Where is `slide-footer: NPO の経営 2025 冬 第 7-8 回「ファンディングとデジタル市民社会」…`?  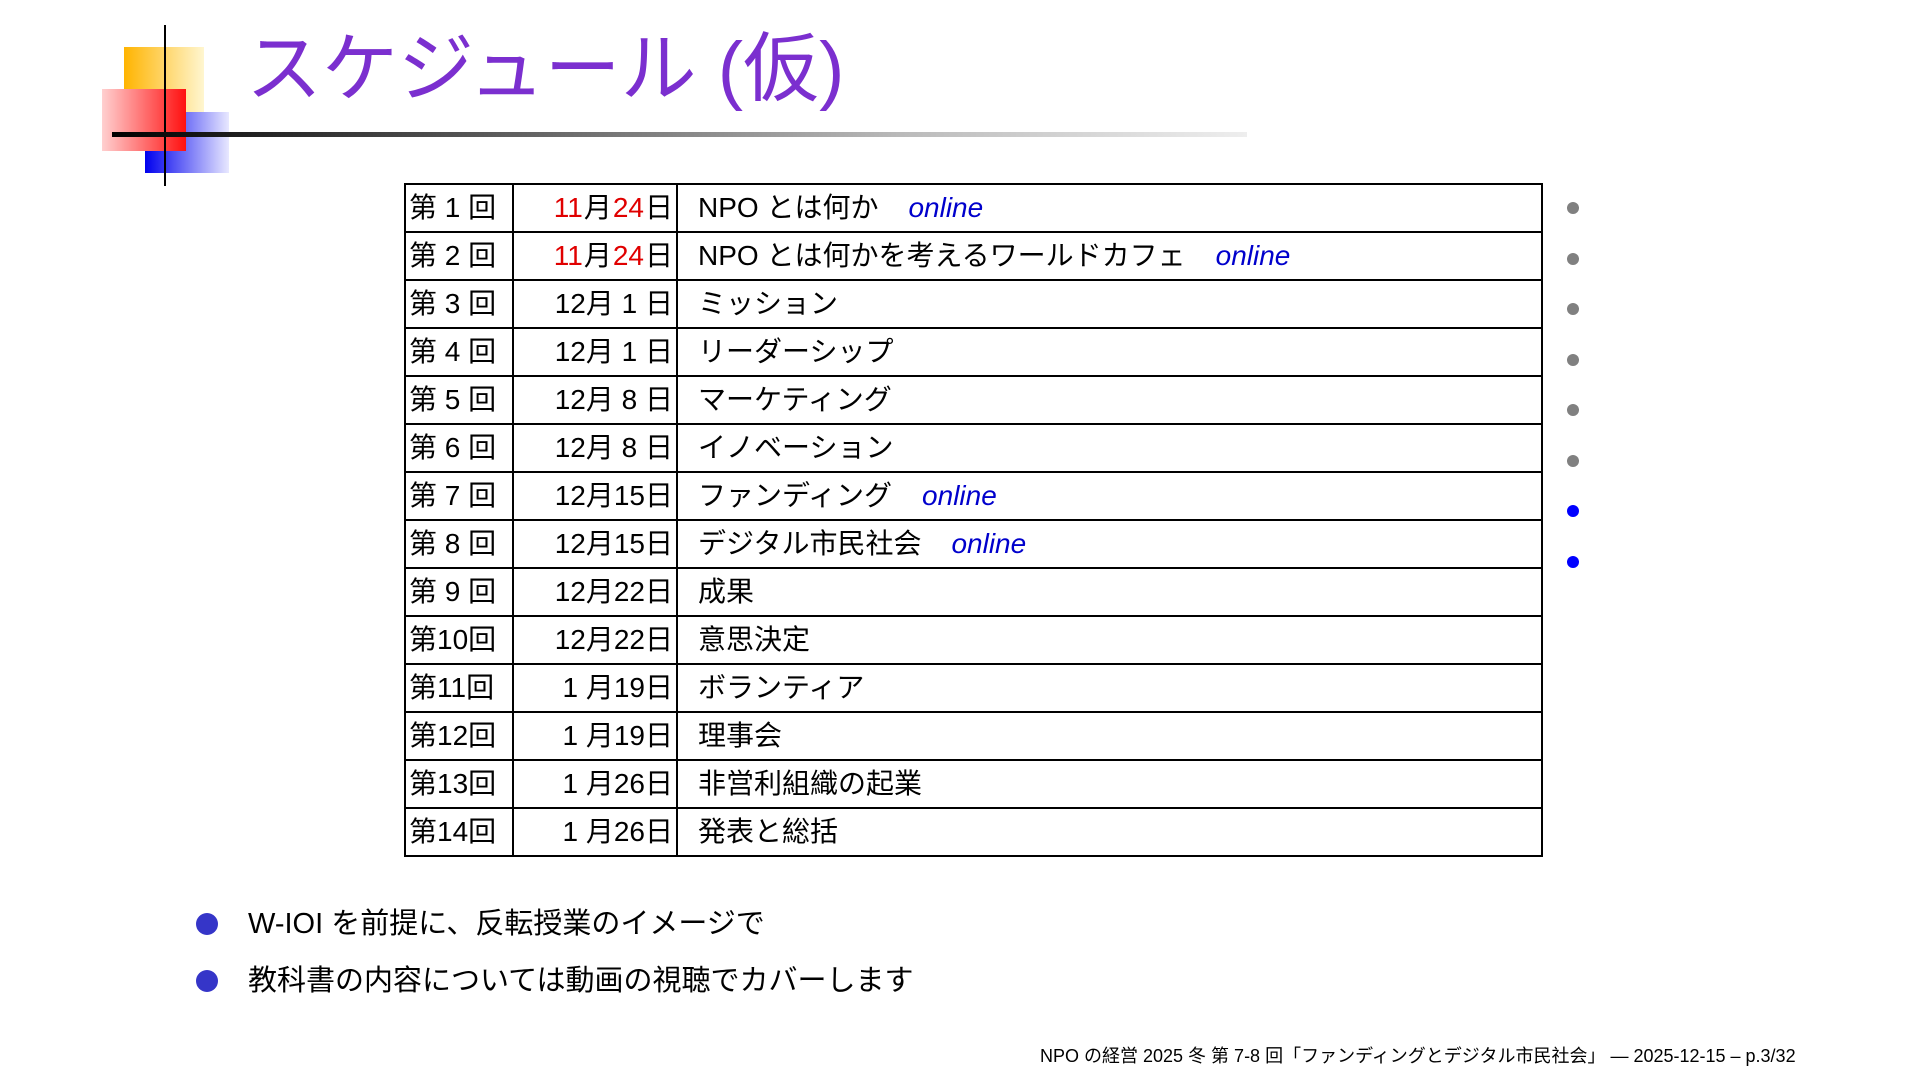
slide-footer: NPO の経営 2025 冬 第 7-8 回「ファンディングとデジタル市民社会」… is located at coordinates (1418, 1056).